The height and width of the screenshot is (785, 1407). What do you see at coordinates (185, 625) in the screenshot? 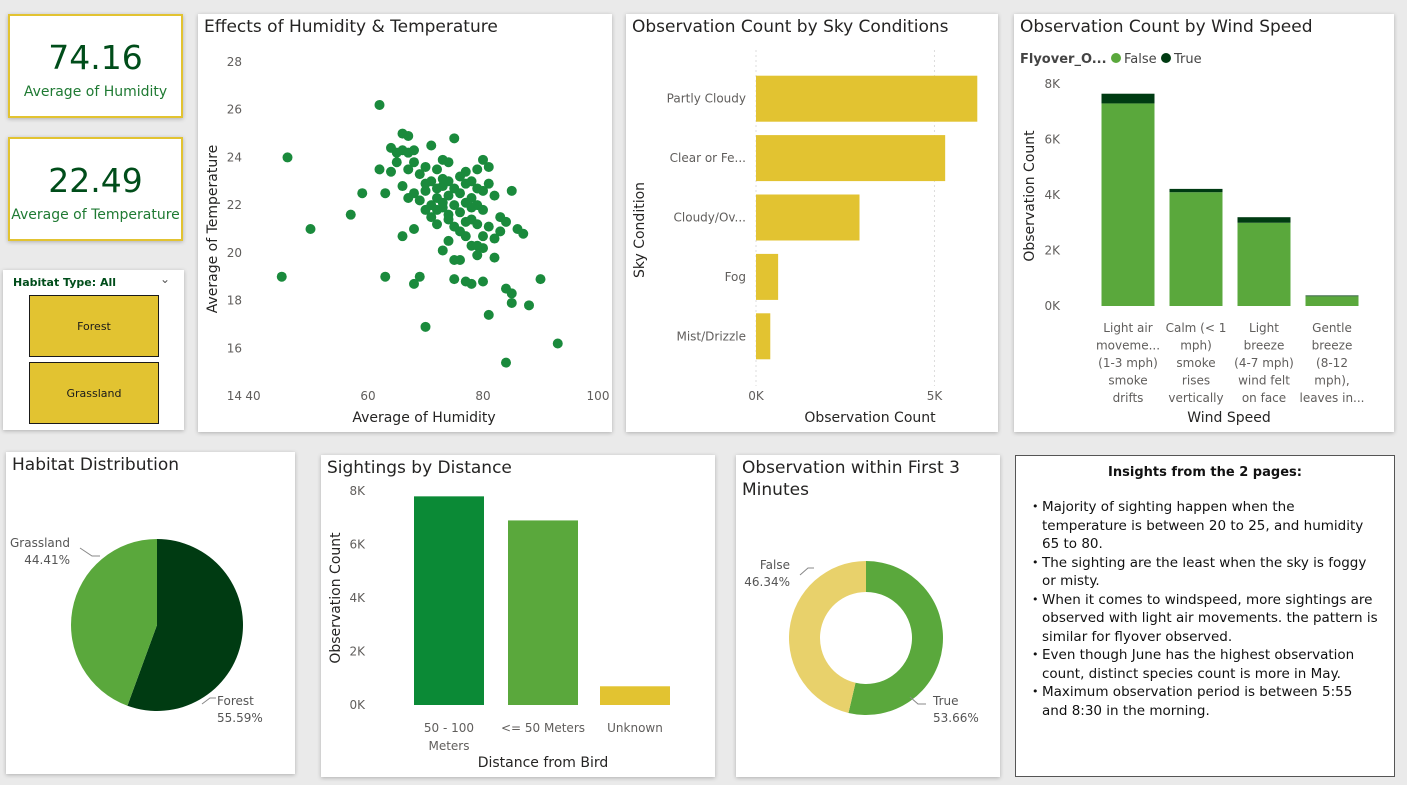
I see `pie-slice-forest` at bounding box center [185, 625].